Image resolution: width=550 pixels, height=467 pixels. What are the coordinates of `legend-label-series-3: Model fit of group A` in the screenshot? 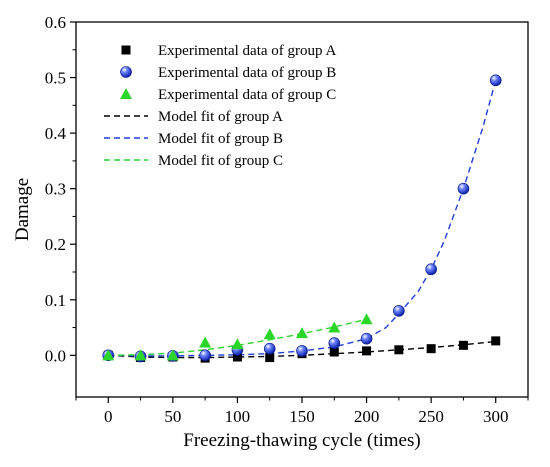 It's located at (220, 117).